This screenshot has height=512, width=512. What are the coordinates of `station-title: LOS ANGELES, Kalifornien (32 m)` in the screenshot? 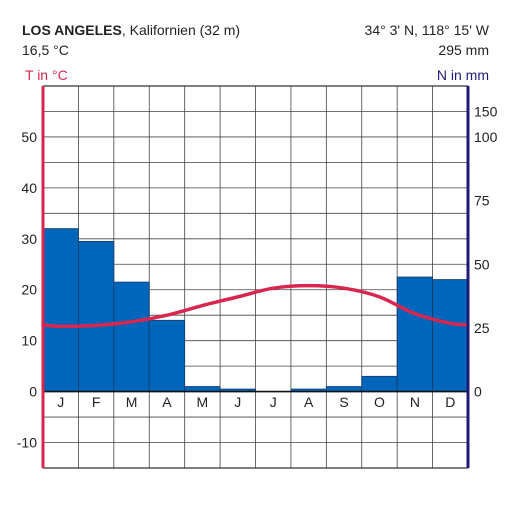 It's located at (131, 30).